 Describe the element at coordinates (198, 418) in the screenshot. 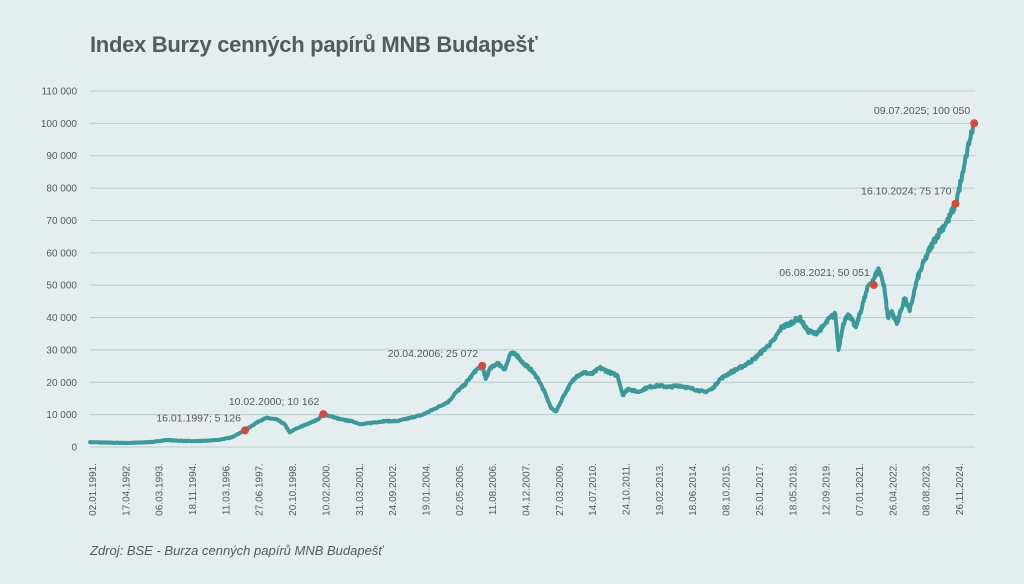

I see `annotation-label: 16.01.1997; 5 126` at that location.